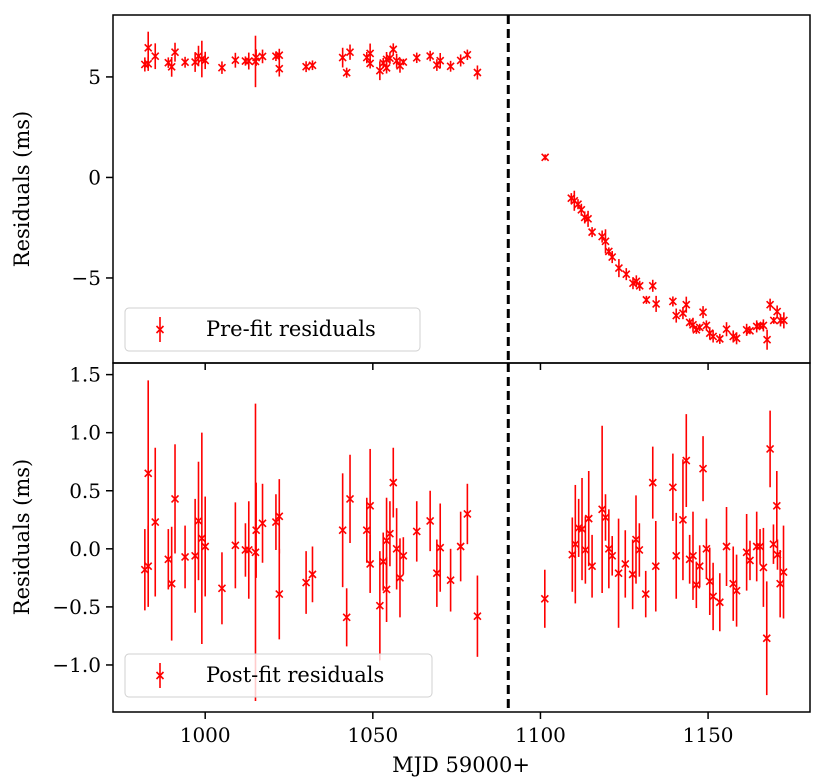  Describe the element at coordinates (22, 537) in the screenshot. I see `bottom-y-axis-label: Residuals (ms)` at that location.